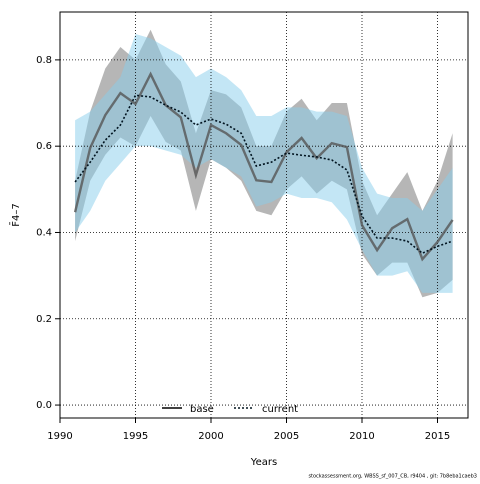  Describe the element at coordinates (437, 436) in the screenshot. I see `x-tick-label: 2015` at that location.